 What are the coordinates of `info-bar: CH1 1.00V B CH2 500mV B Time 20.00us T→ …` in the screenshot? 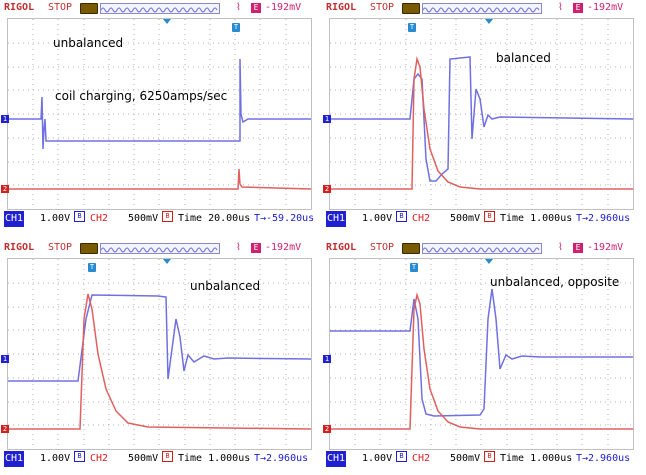 It's located at (159, 219).